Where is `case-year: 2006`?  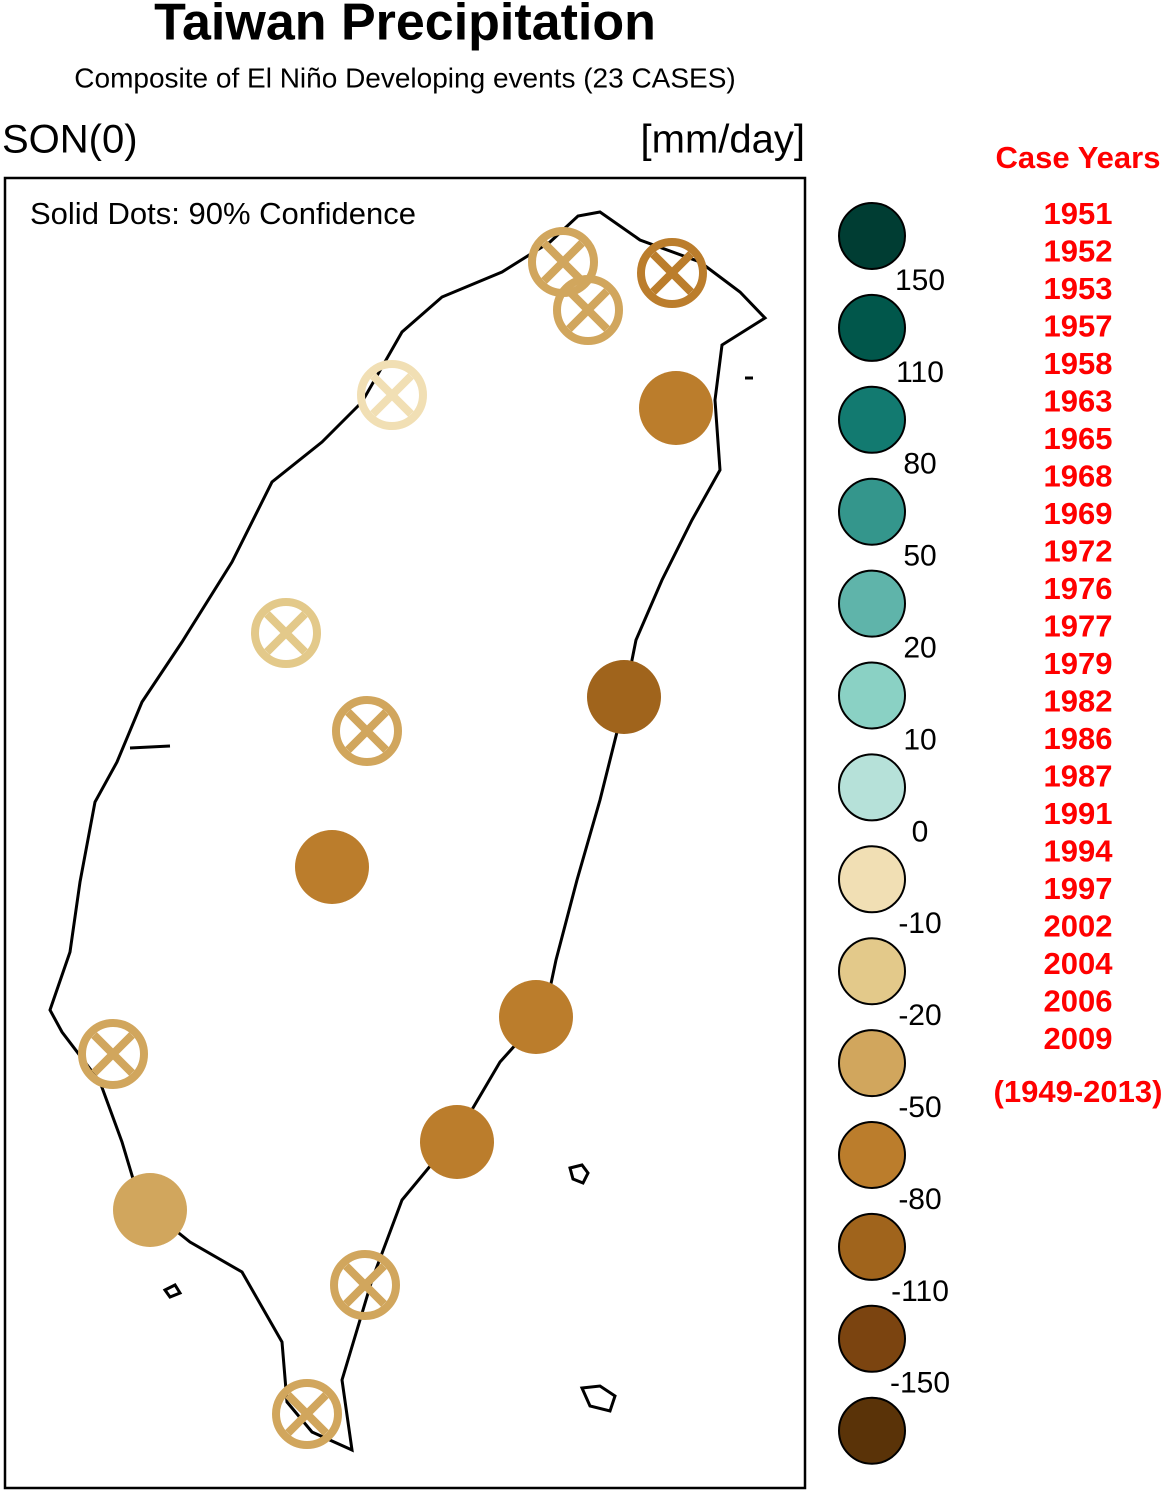
case-year: 2006 is located at coordinates (1078, 1001).